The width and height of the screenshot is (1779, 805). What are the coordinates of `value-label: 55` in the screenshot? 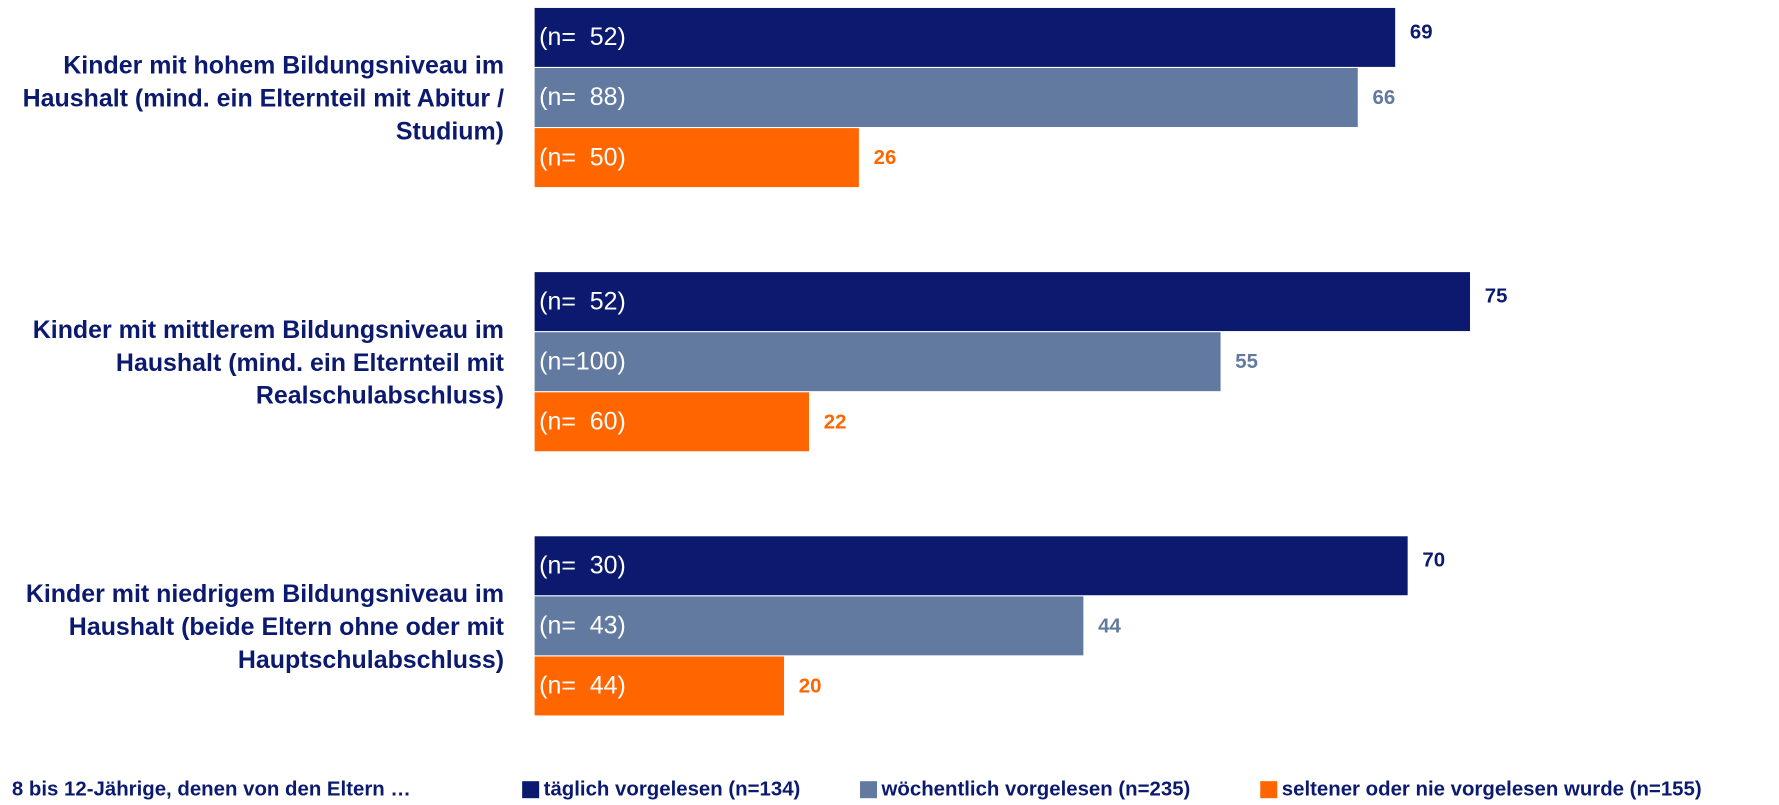 It's located at (1246, 362).